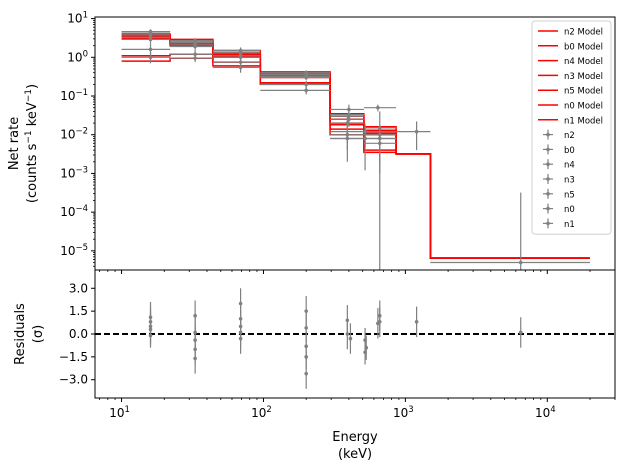 The width and height of the screenshot is (630, 470). I want to click on y-tick-label: 10⁰, so click(77, 56).